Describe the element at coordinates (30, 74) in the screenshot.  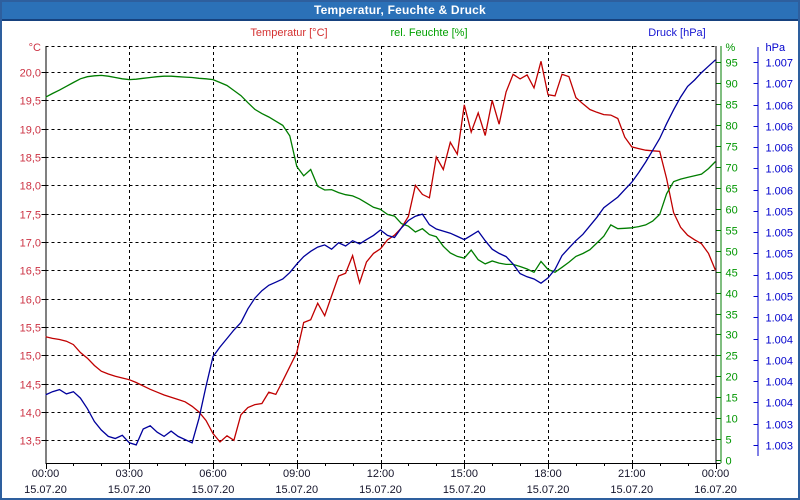
I see `svg-text: 20,0` at that location.